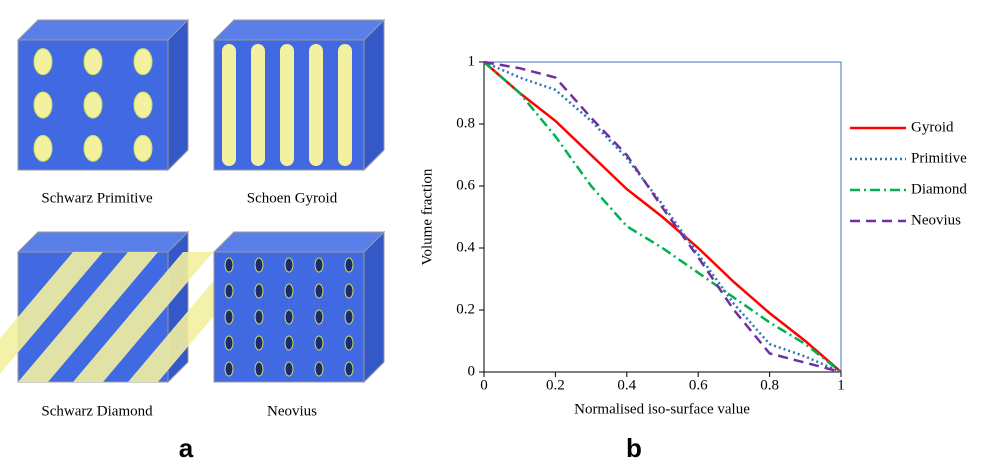 The width and height of the screenshot is (1000, 465). What do you see at coordinates (555, 385) in the screenshot?
I see `x-tick-label: 0.2` at bounding box center [555, 385].